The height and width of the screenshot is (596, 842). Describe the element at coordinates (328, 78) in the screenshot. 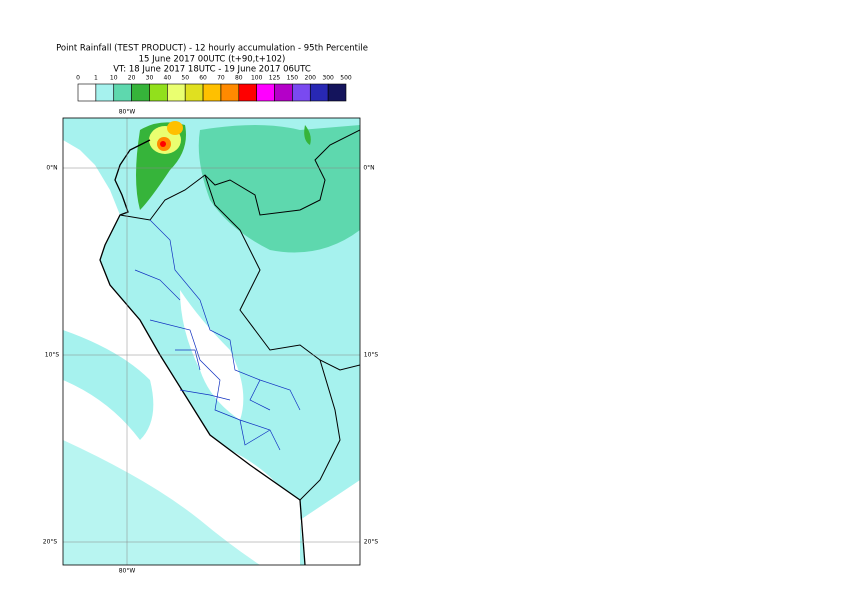

I see `legend-label: 300` at that location.